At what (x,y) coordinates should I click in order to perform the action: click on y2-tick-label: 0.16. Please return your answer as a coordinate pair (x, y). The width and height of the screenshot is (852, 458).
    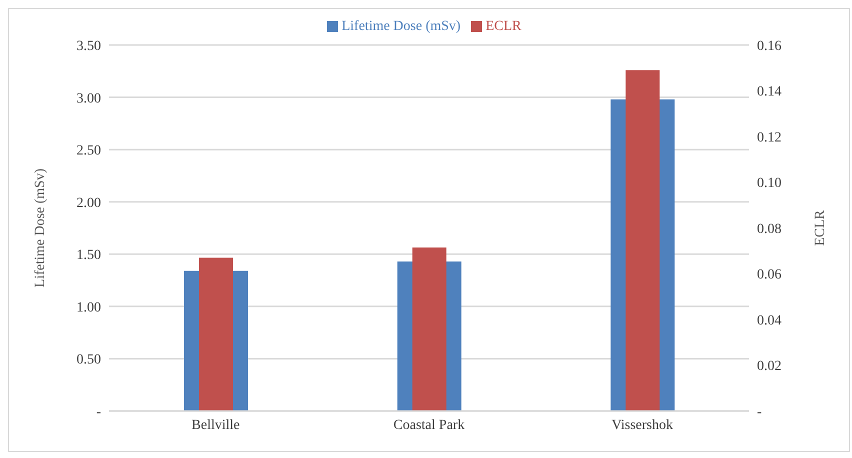
    Looking at the image, I should click on (769, 46).